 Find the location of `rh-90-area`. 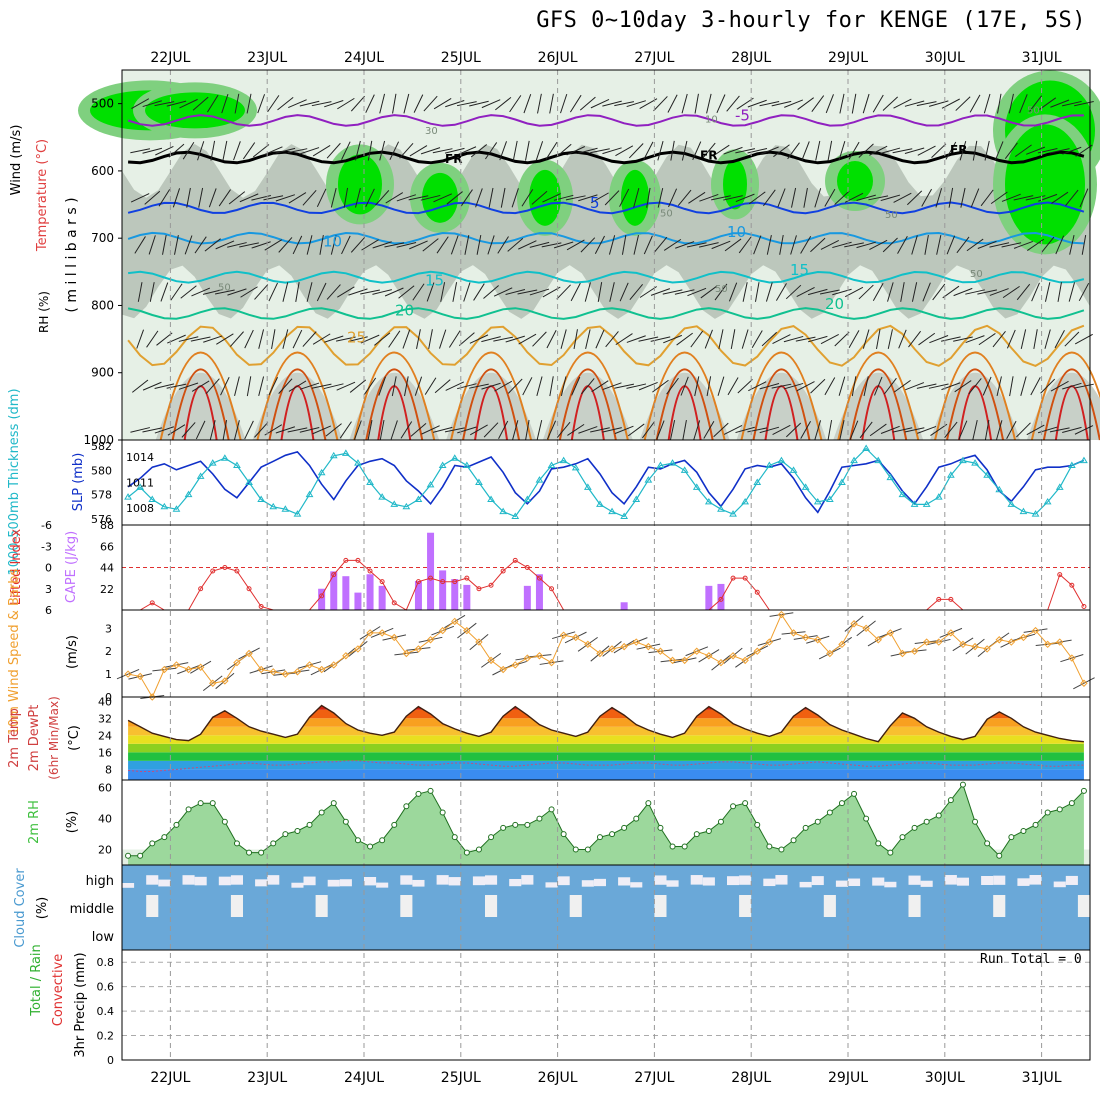

rh-90-area is located at coordinates (440, 197).